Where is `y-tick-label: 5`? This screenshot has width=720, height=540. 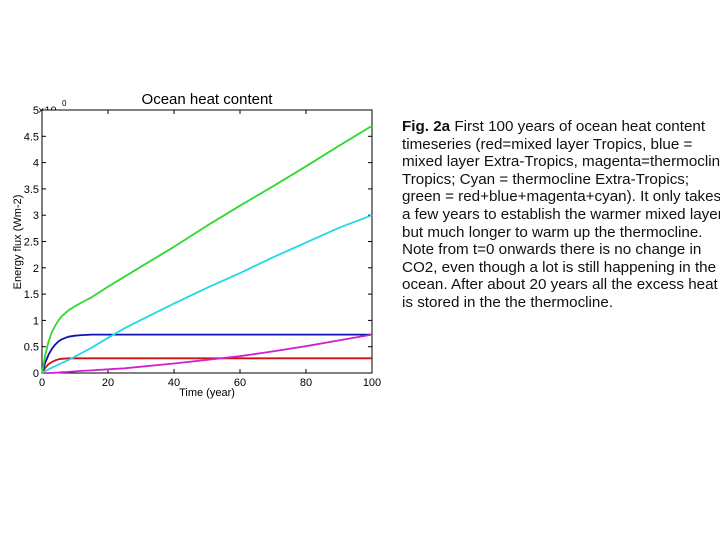
y-tick-label: 5 is located at coordinates (36, 111).